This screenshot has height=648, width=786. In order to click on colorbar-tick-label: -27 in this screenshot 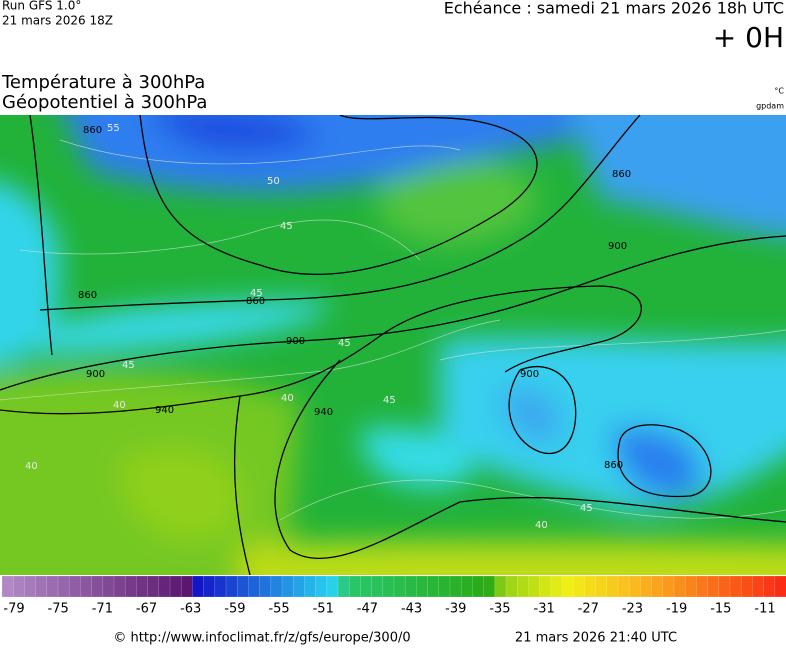, I will do `click(588, 609)`.